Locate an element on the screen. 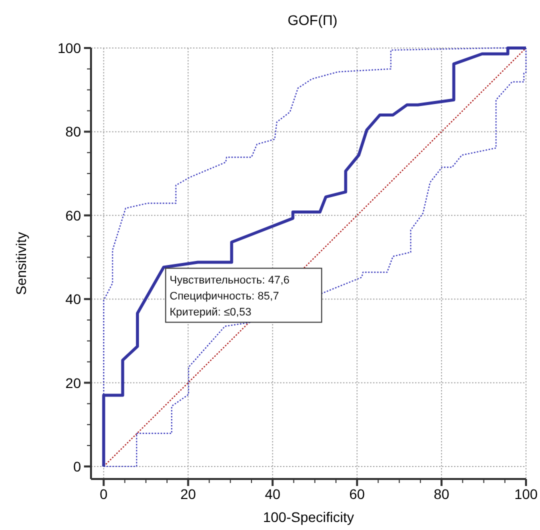 The image size is (540, 530). y-tick-label: 0 is located at coordinates (77, 466).